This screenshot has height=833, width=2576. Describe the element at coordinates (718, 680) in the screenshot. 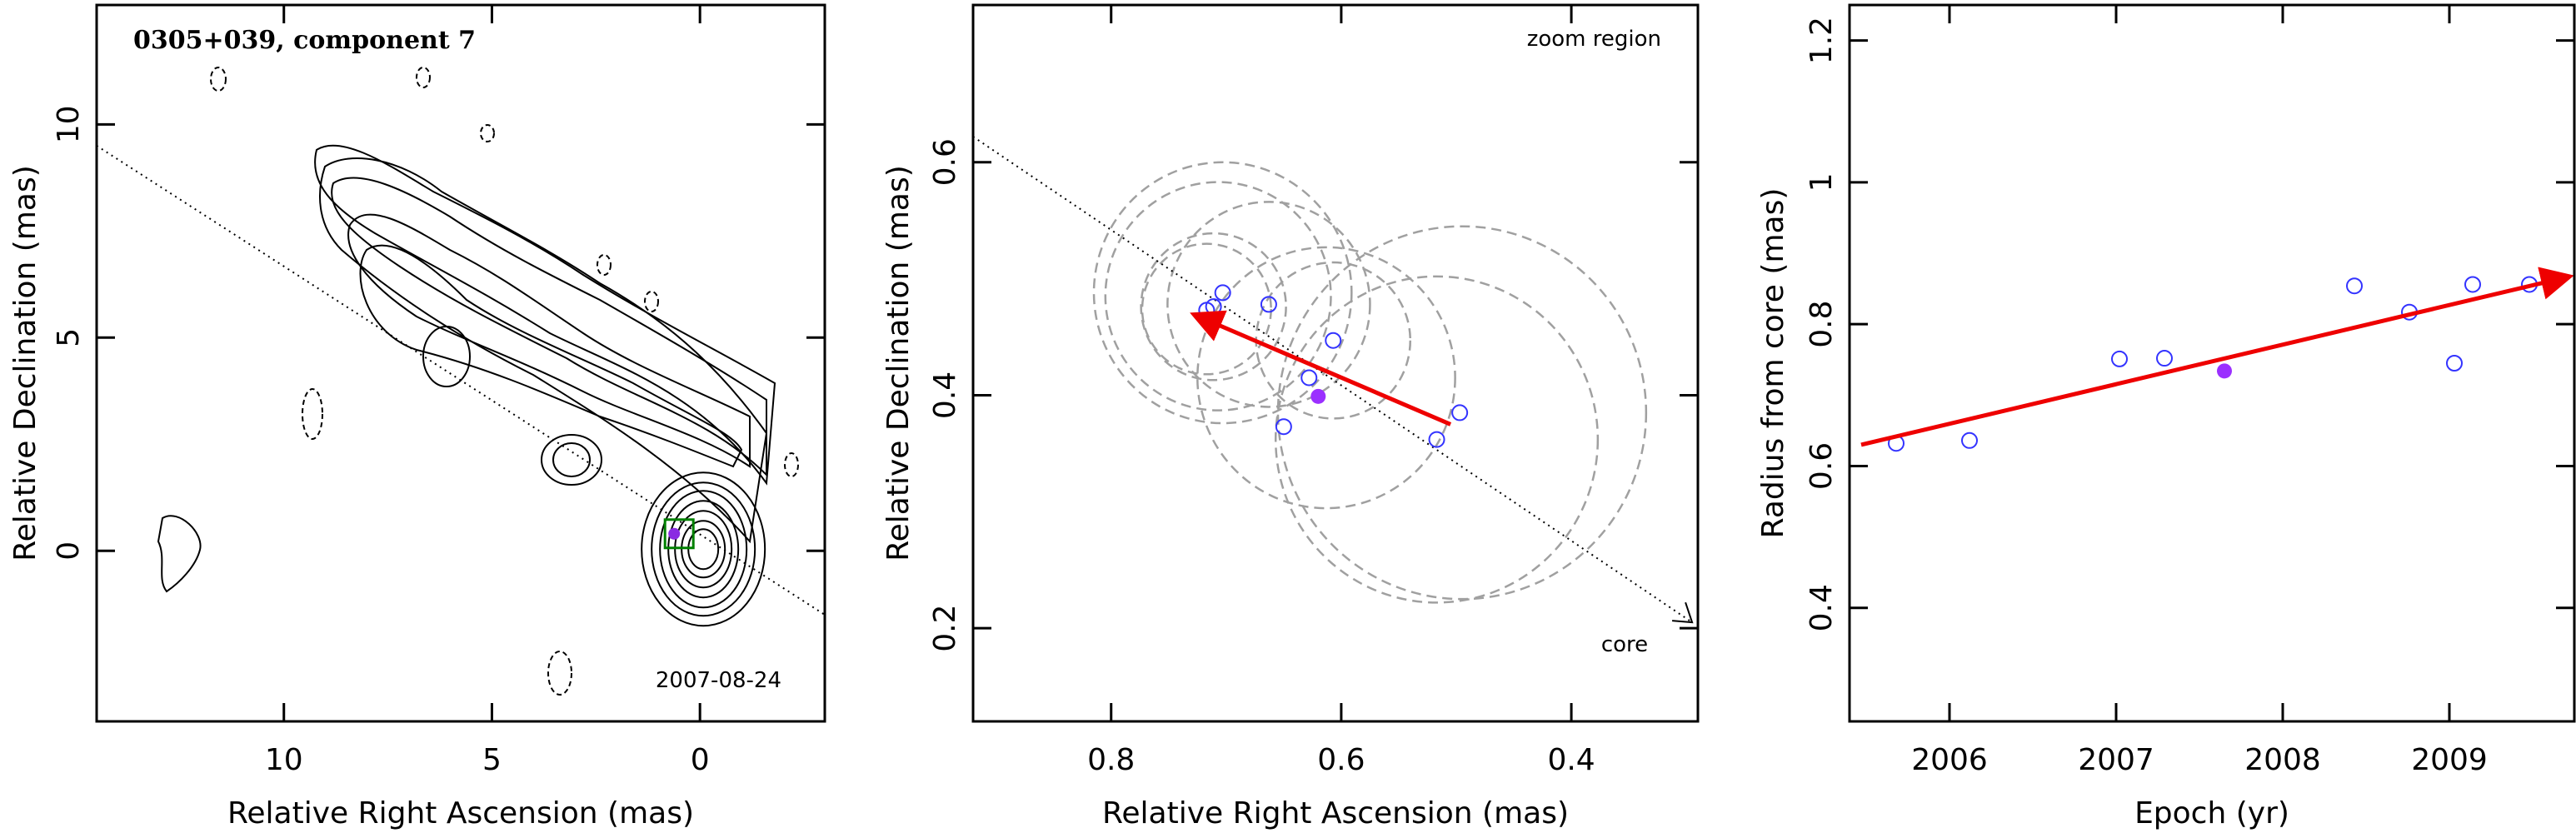

I see `p1-epoch-label: 2007-08-24` at that location.